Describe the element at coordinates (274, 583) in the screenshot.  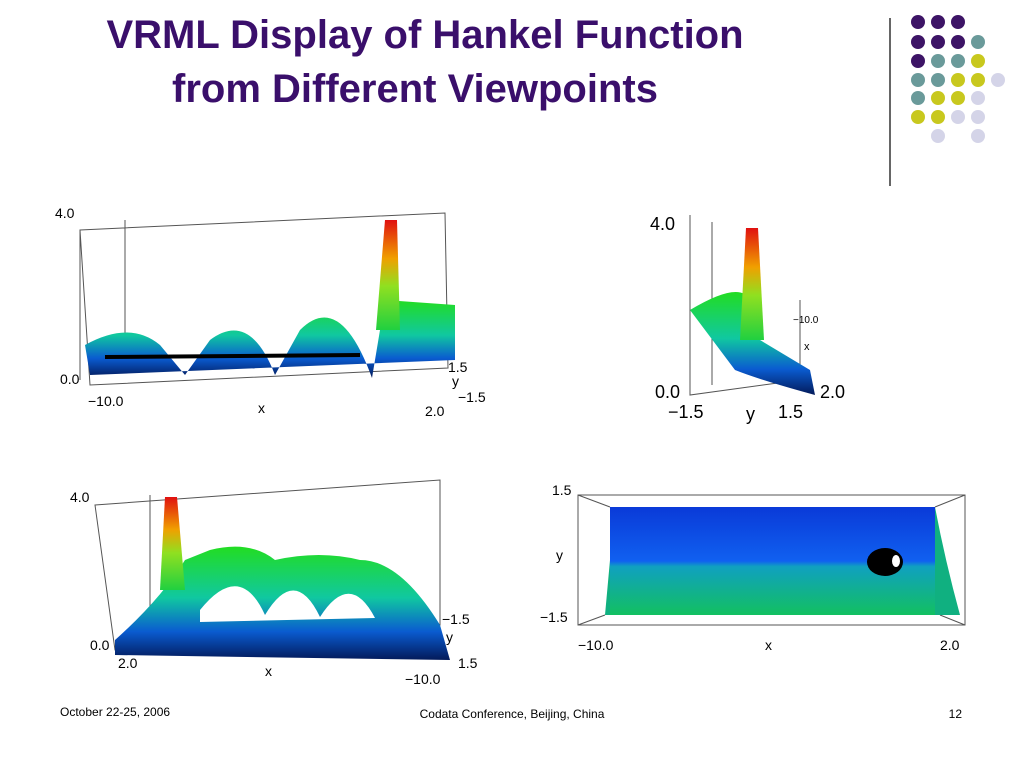
I see `view-bottom-left: 4.0 0.0 2.0 x −10.0 −1.5 y 1.5` at that location.